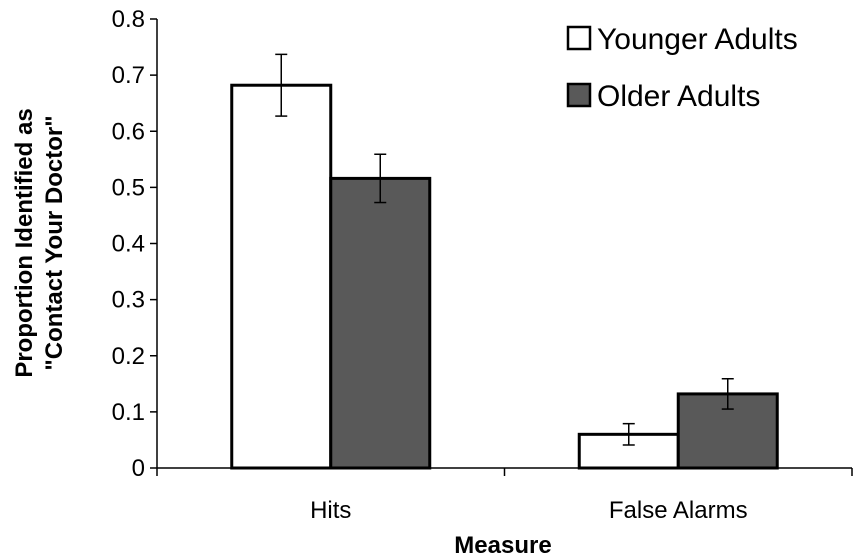  What do you see at coordinates (128, 356) in the screenshot?
I see `y-tick-label: 0.2` at bounding box center [128, 356].